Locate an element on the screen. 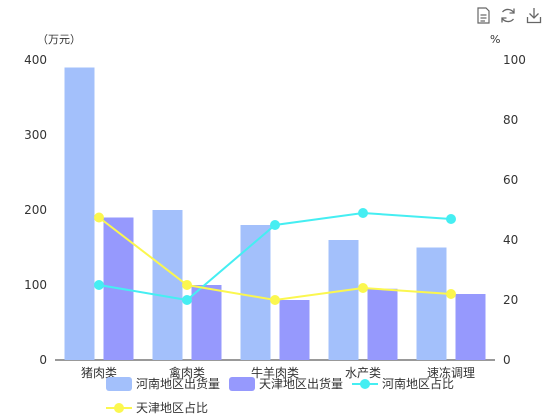  toolbox is located at coordinates (509, 15).